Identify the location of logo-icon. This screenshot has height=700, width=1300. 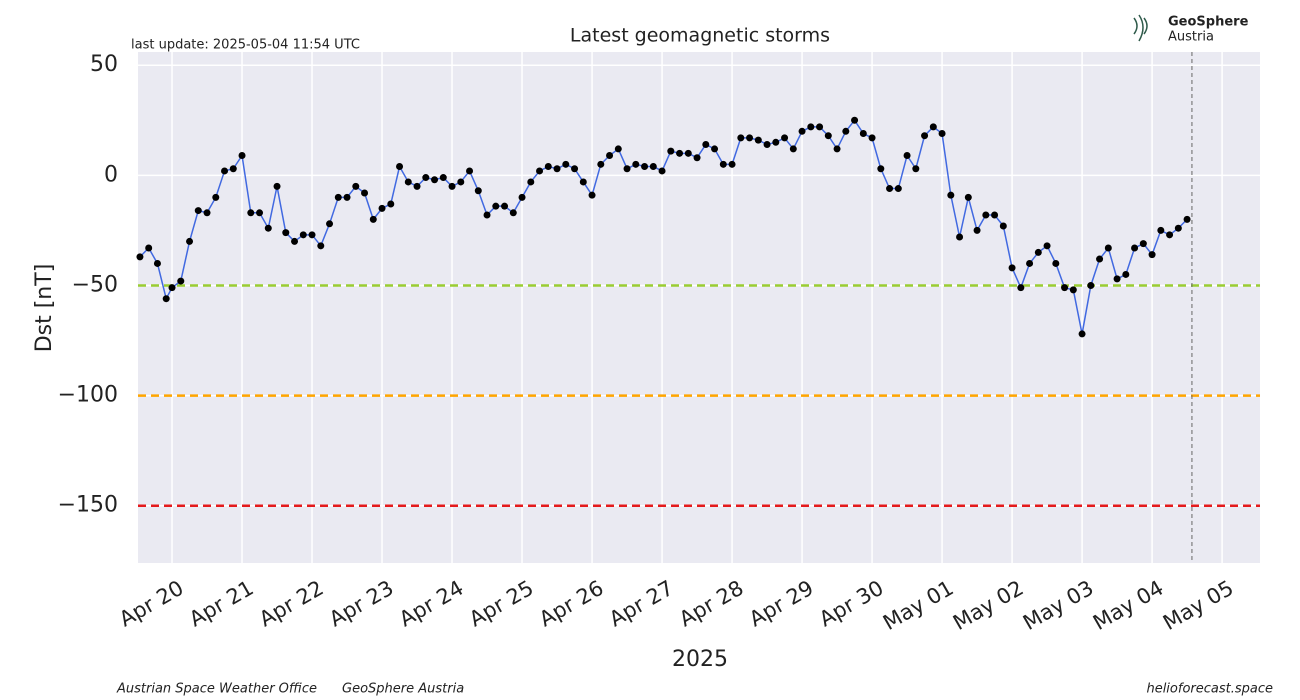
(1140, 28).